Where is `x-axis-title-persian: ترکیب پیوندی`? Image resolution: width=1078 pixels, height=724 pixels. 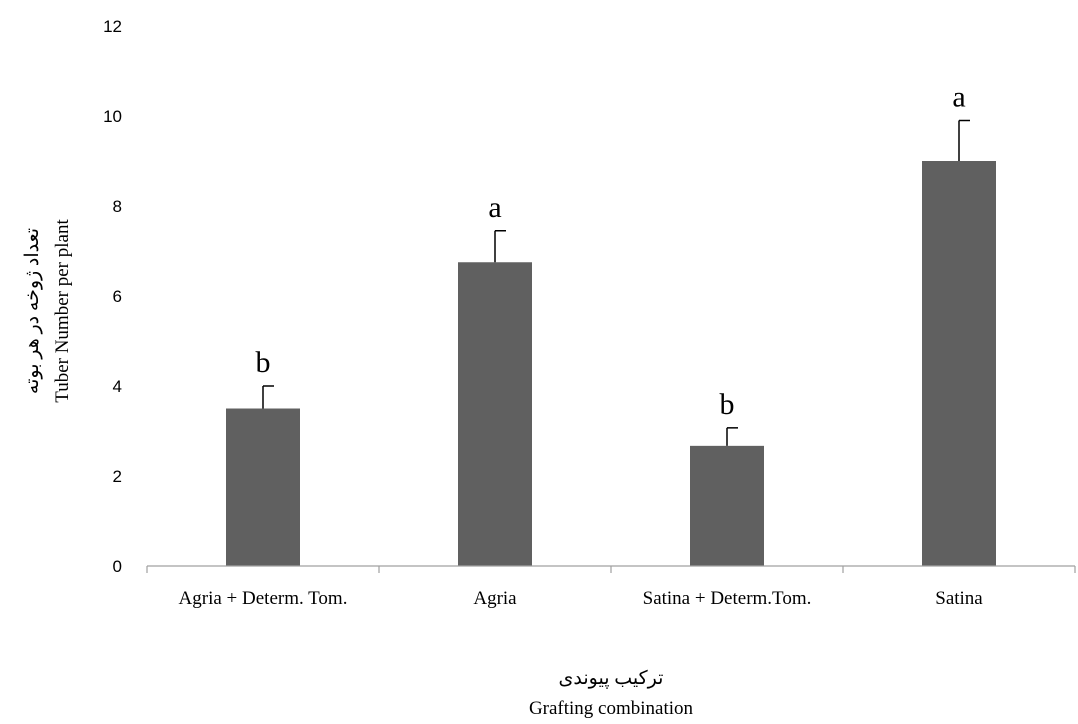 x-axis-title-persian: ترکیب پیوندی is located at coordinates (611, 678).